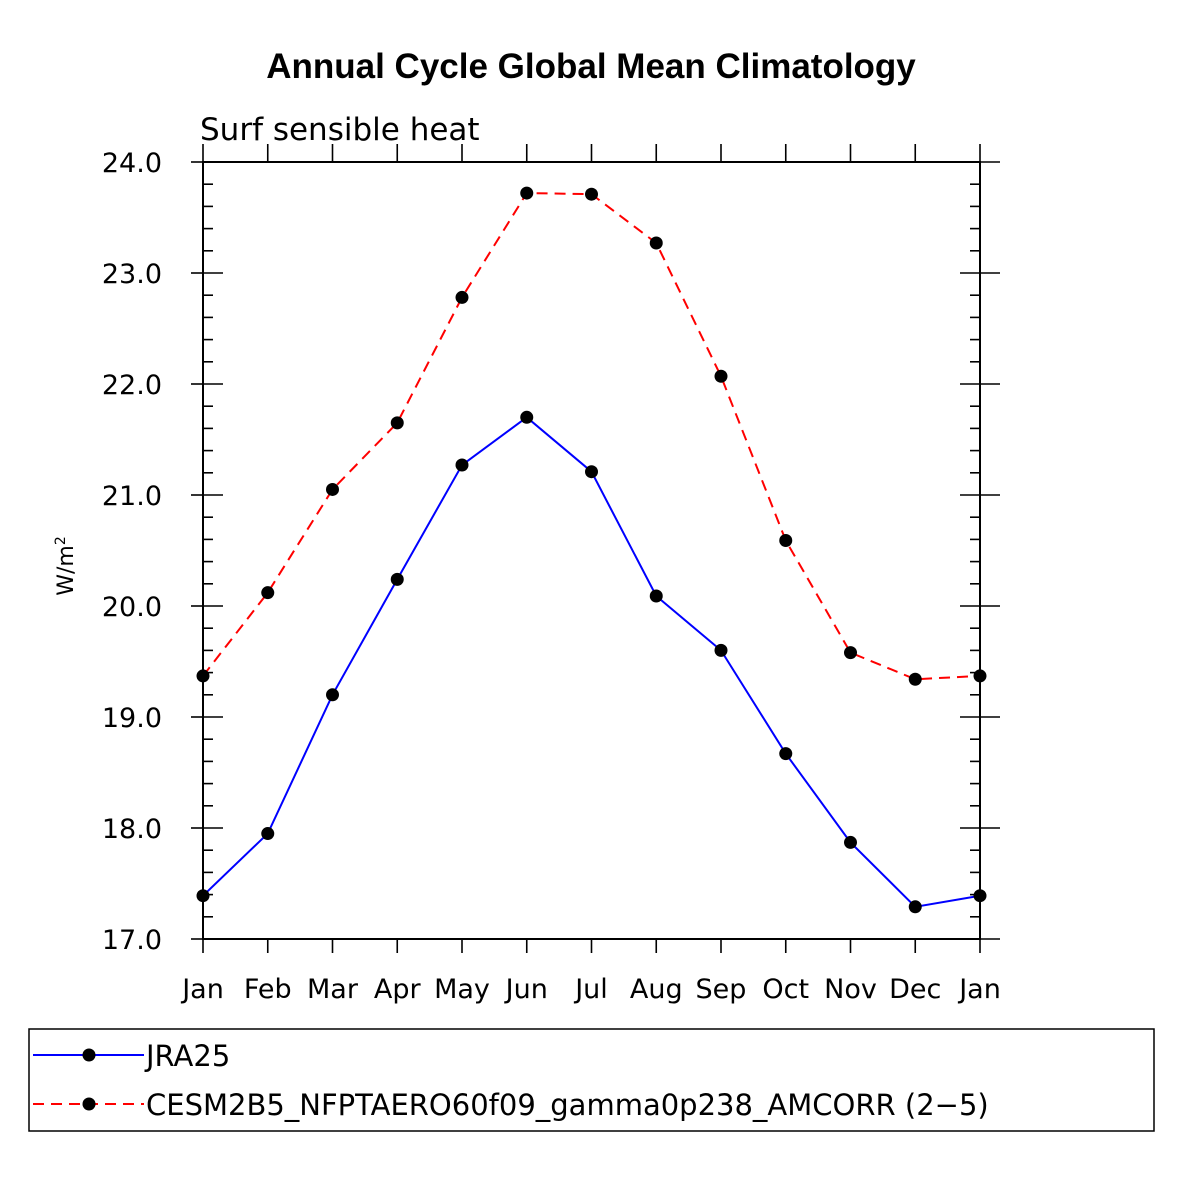  I want to click on x-tick-label: Jun, so click(526, 989).